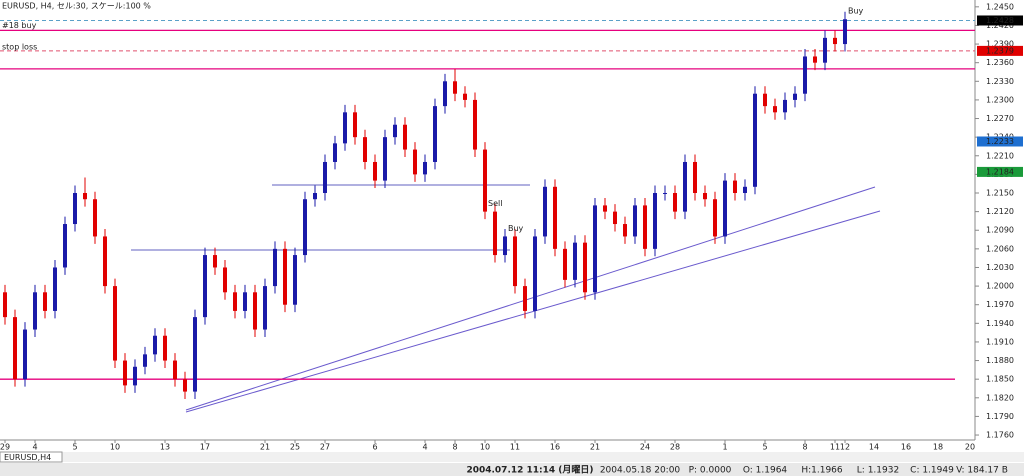  Describe the element at coordinates (165, 447) in the screenshot. I see `x-tick-label: 13` at that location.